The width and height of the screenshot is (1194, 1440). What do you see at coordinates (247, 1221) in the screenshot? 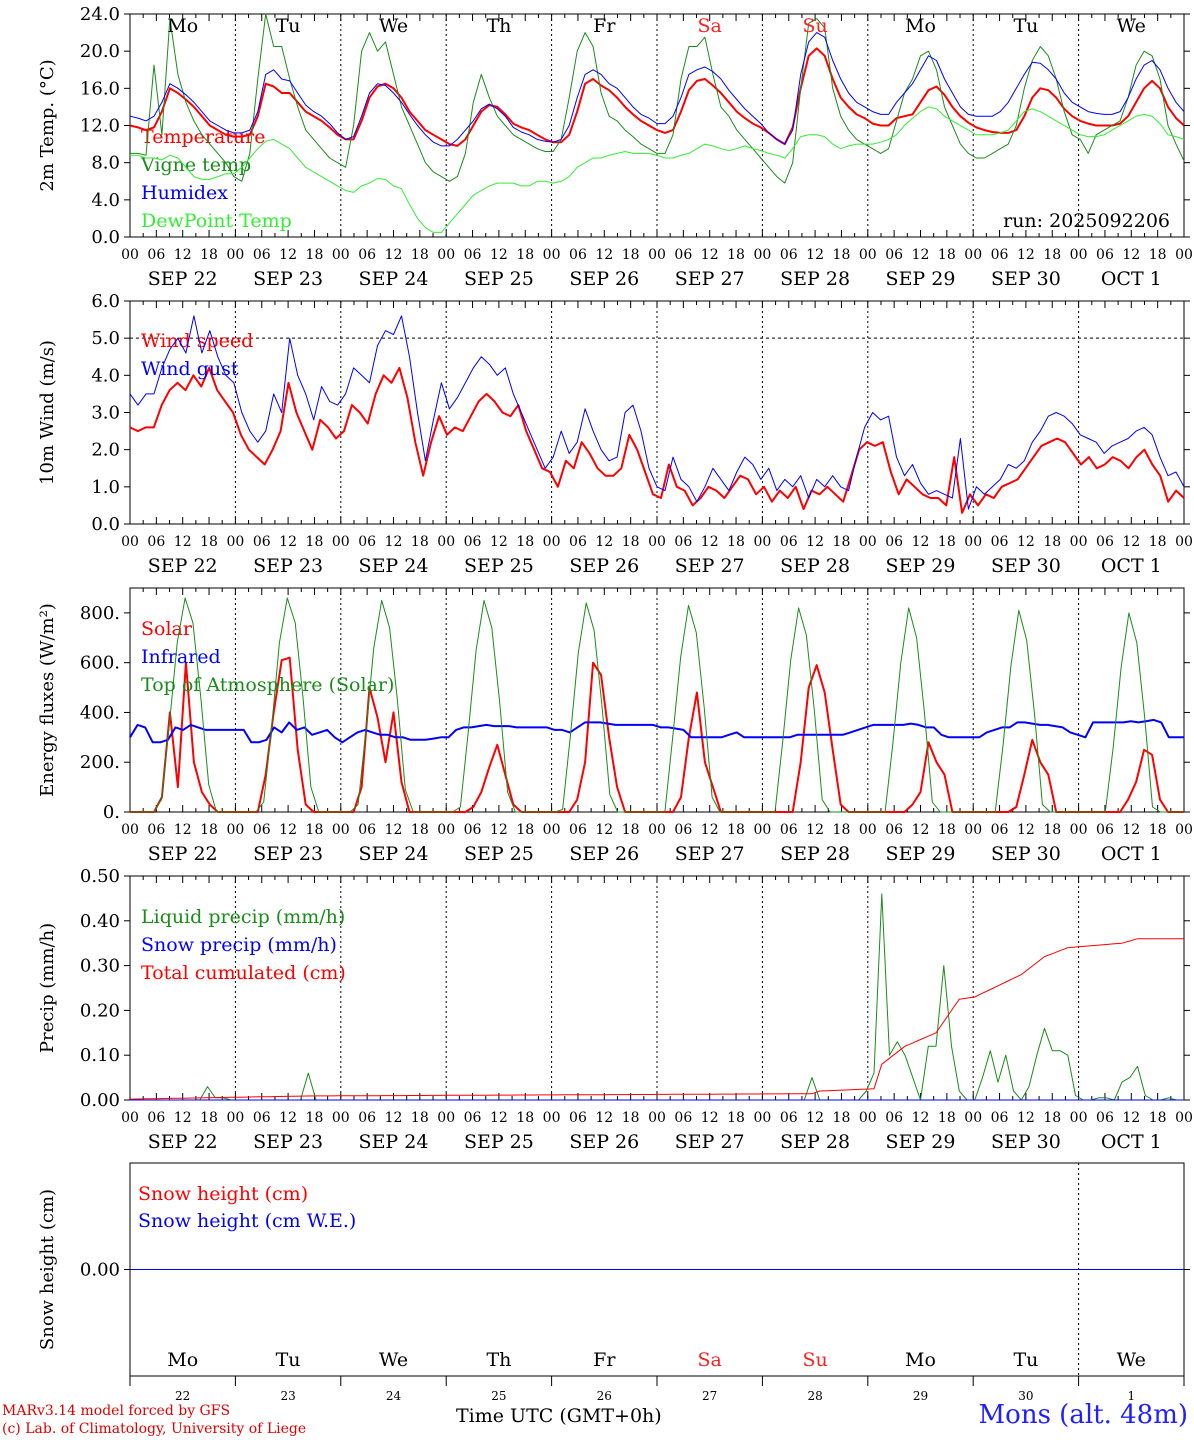
I see `legend-entry: Snow height (cm W.E.)` at bounding box center [247, 1221].